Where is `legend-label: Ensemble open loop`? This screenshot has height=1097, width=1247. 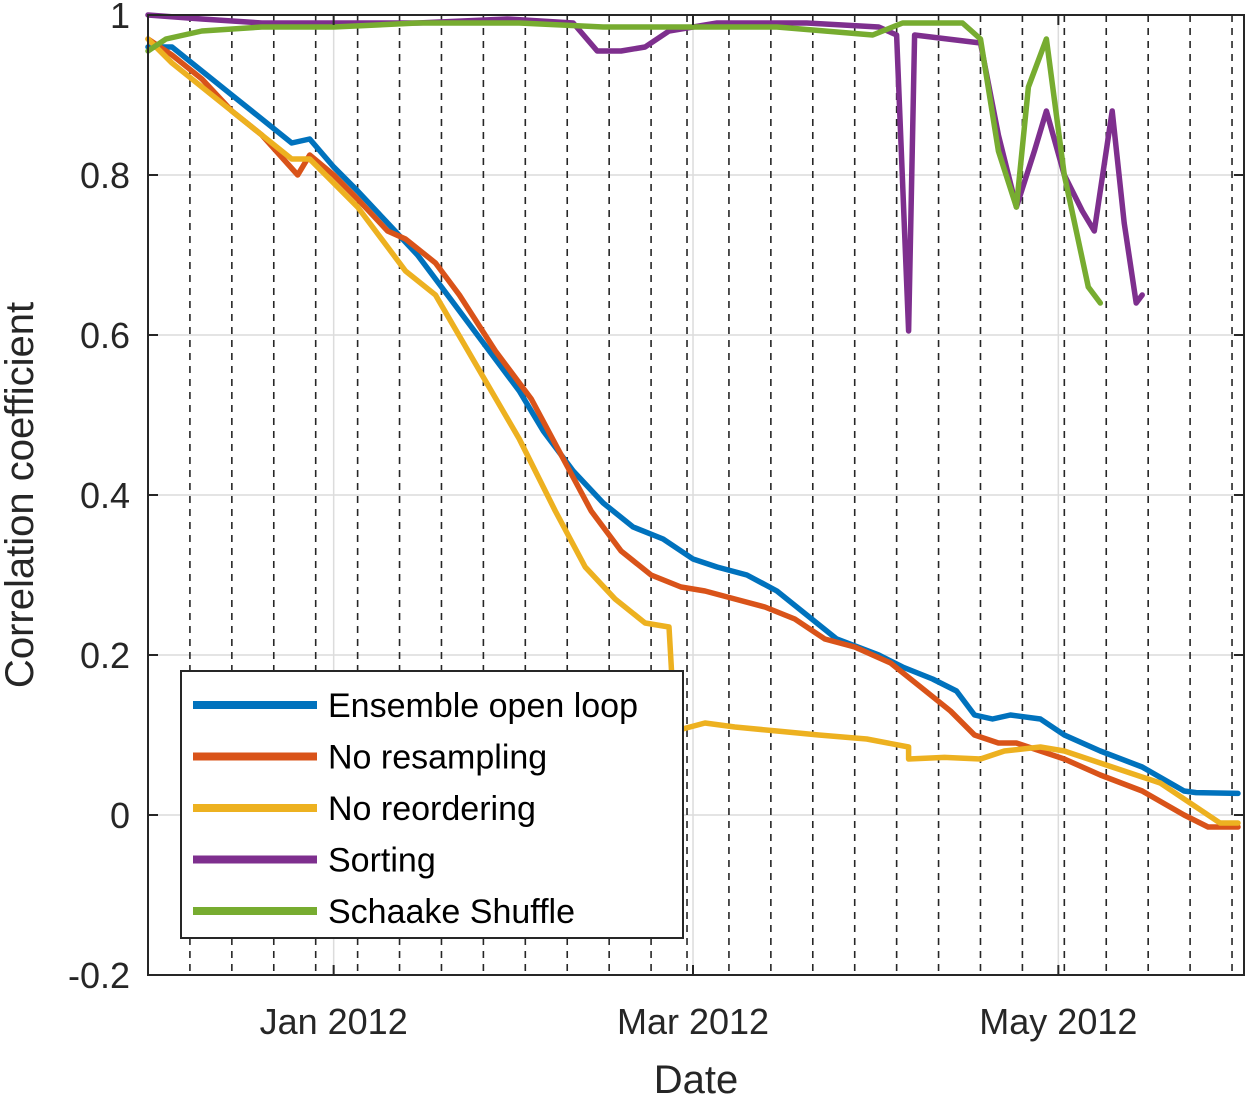 legend-label: Ensemble open loop is located at coordinates (483, 706).